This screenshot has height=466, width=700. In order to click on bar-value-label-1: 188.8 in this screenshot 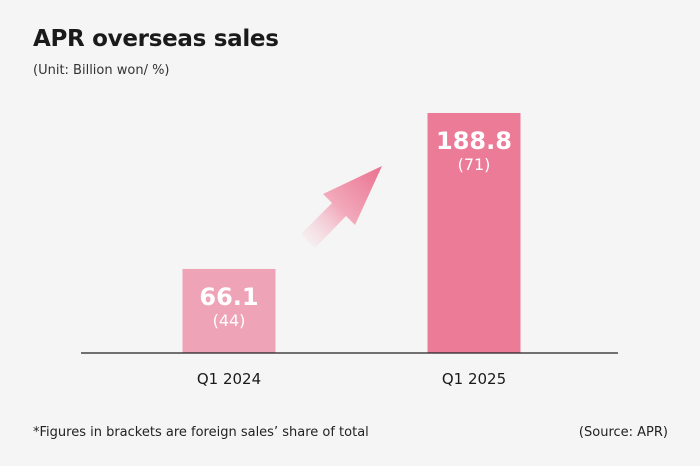, I will do `click(474, 141)`.